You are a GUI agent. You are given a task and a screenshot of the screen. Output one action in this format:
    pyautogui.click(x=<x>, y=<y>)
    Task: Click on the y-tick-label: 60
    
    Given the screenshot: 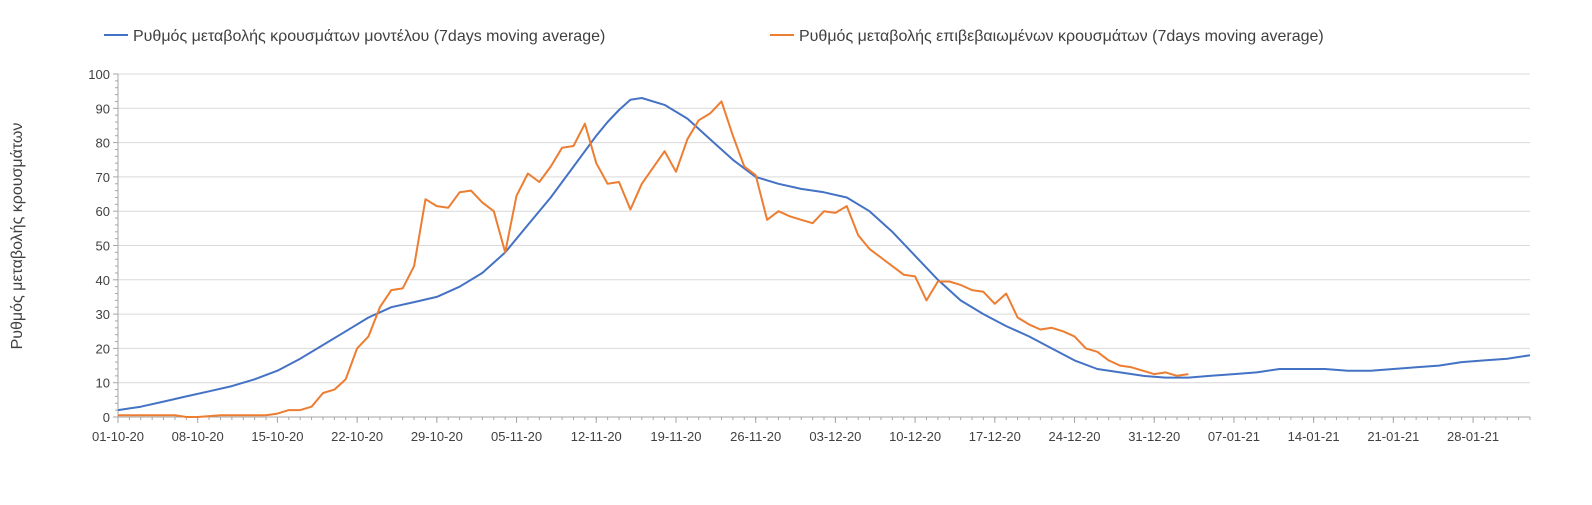 What is the action you would take?
    pyautogui.click(x=103, y=211)
    